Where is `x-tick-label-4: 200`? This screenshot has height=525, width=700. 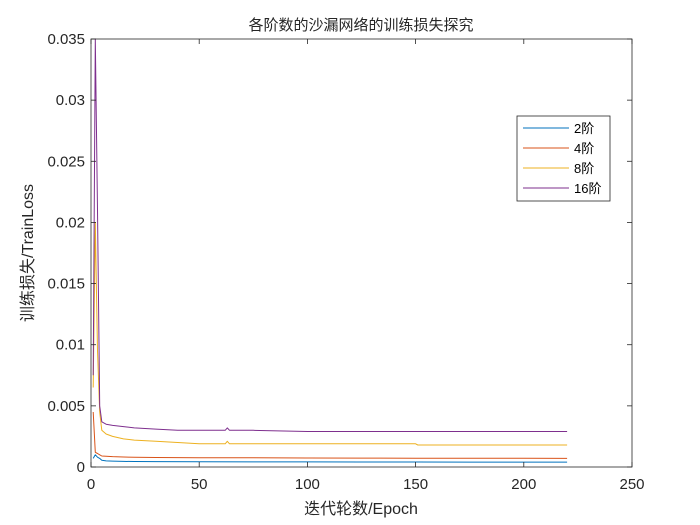 x-tick-label-4: 200 is located at coordinates (523, 484).